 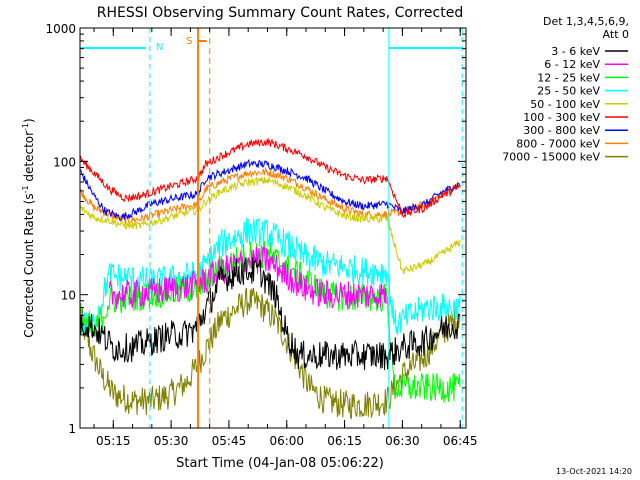 What do you see at coordinates (171, 441) in the screenshot?
I see `x-tick-label: 05:30` at bounding box center [171, 441].